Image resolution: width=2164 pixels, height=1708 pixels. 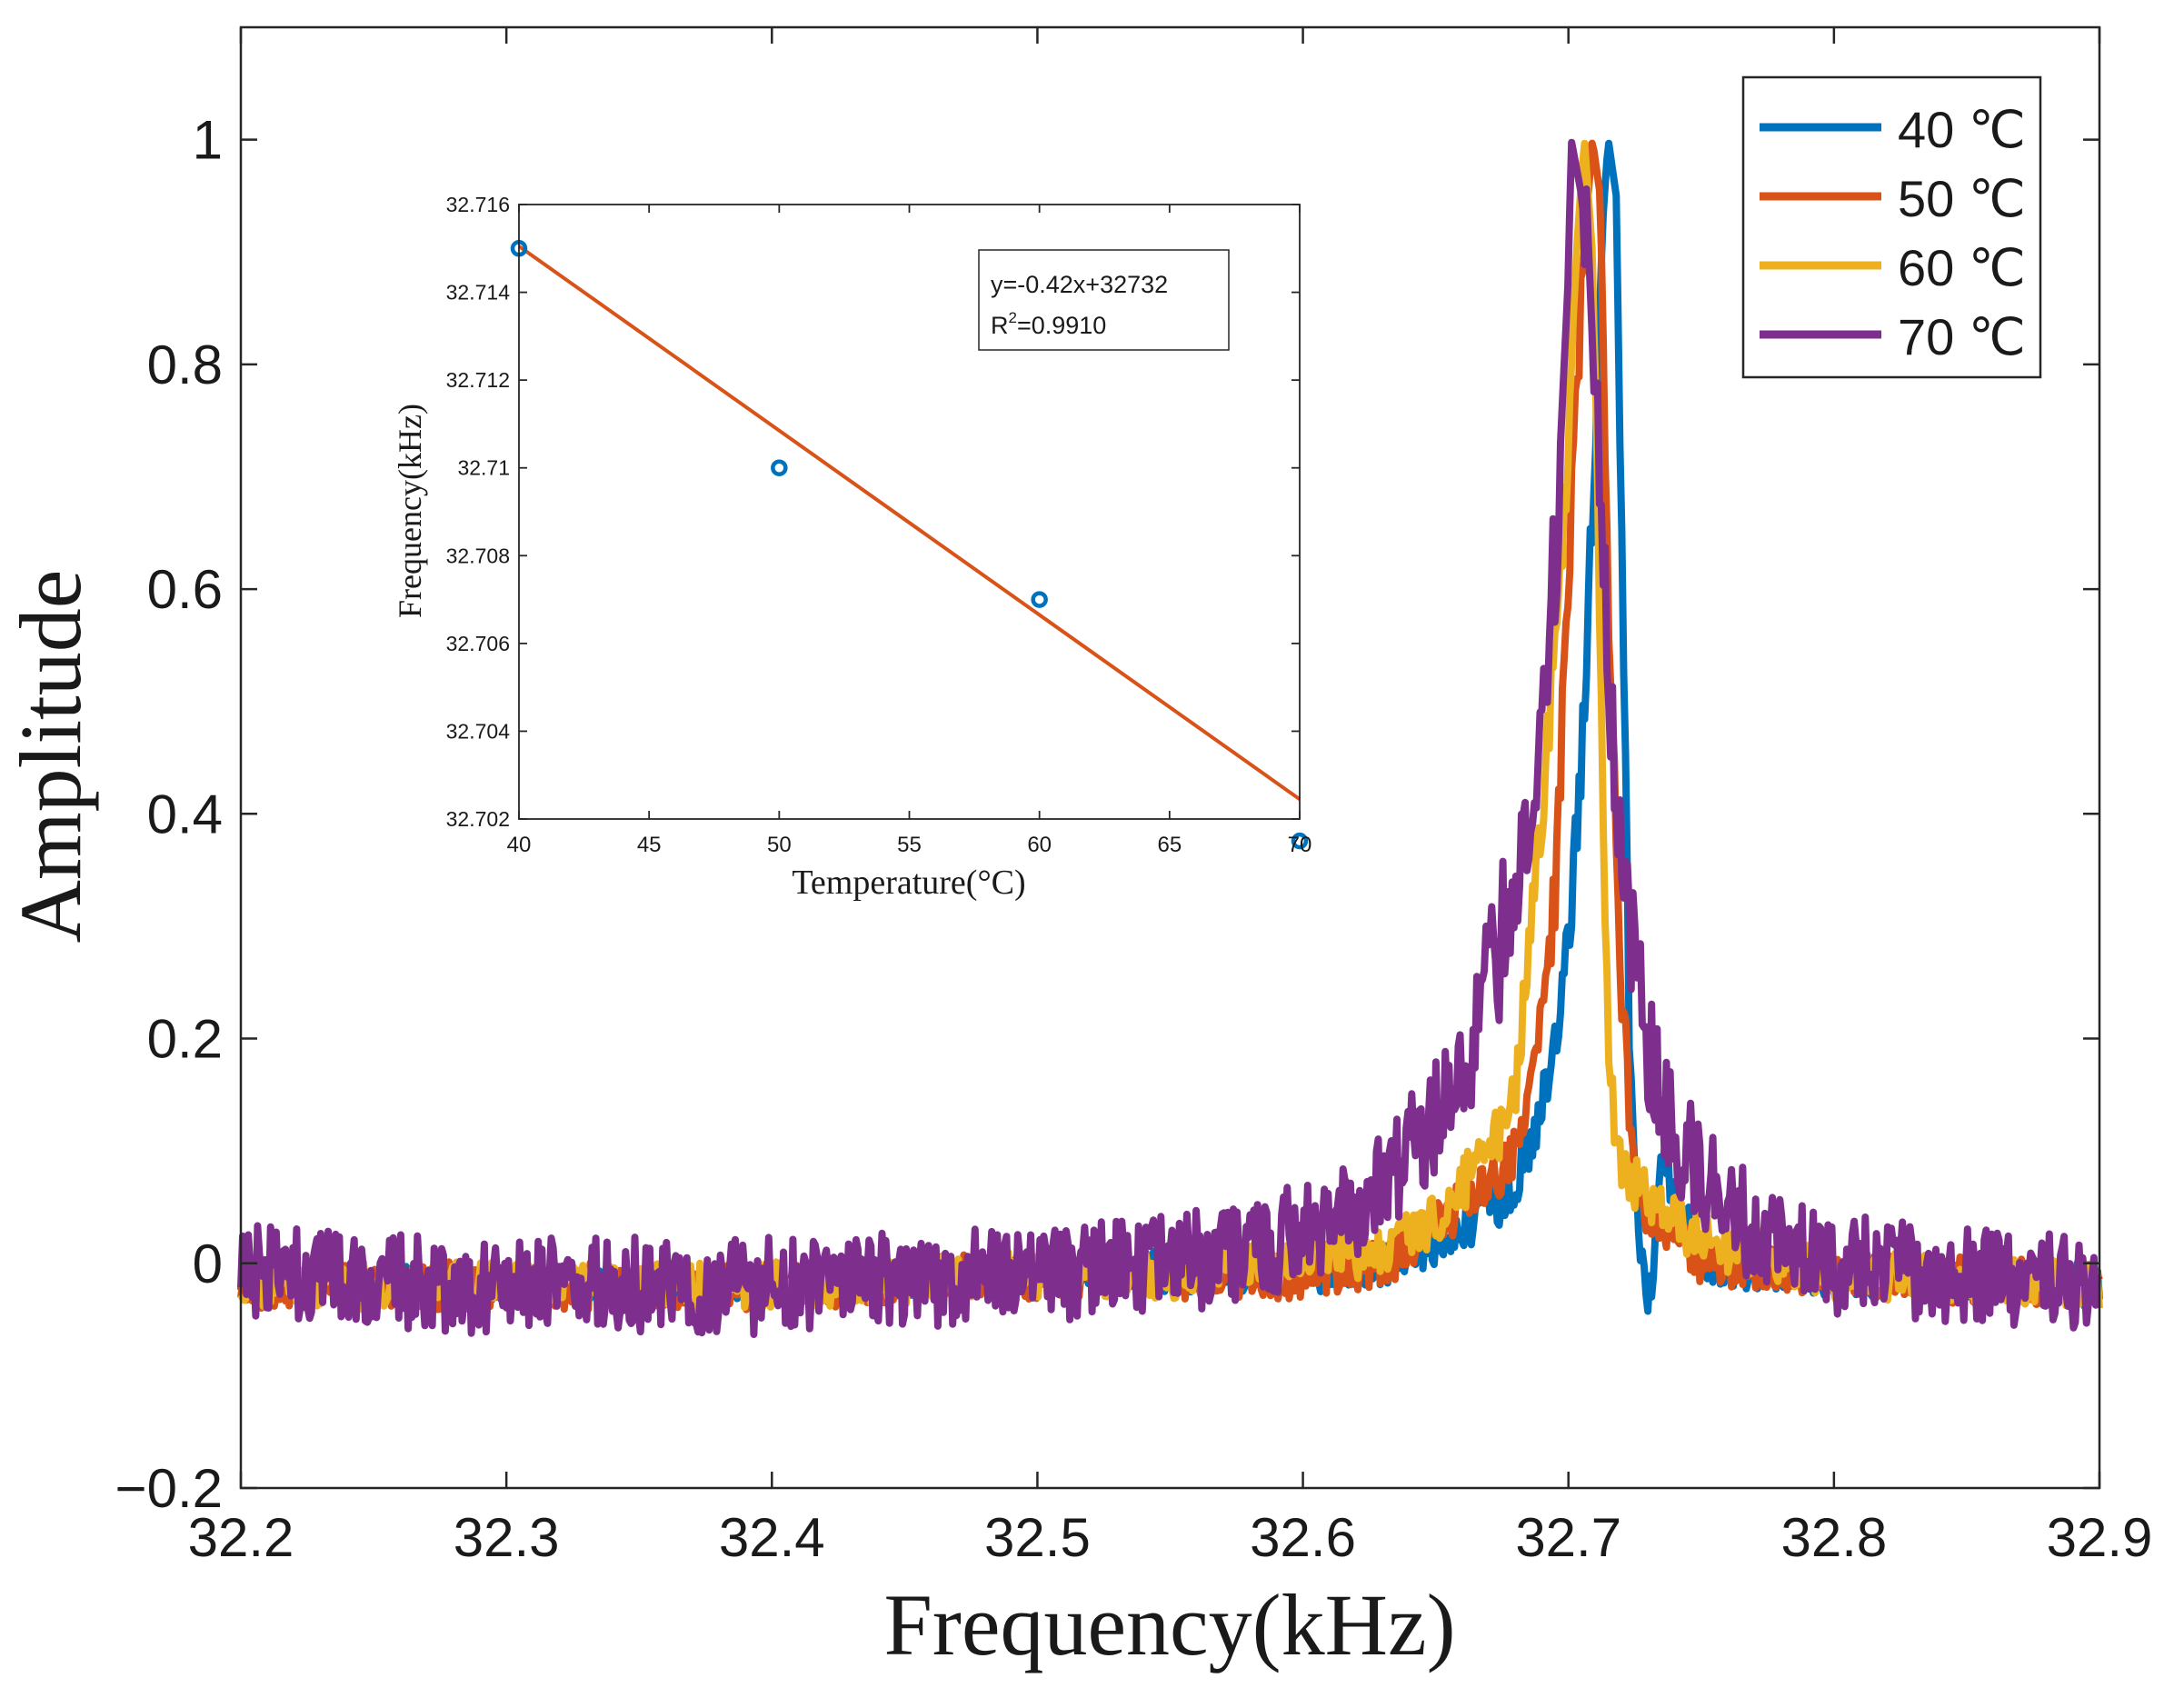 What do you see at coordinates (1962, 199) in the screenshot?
I see `legend-label: 50 ℃` at bounding box center [1962, 199].